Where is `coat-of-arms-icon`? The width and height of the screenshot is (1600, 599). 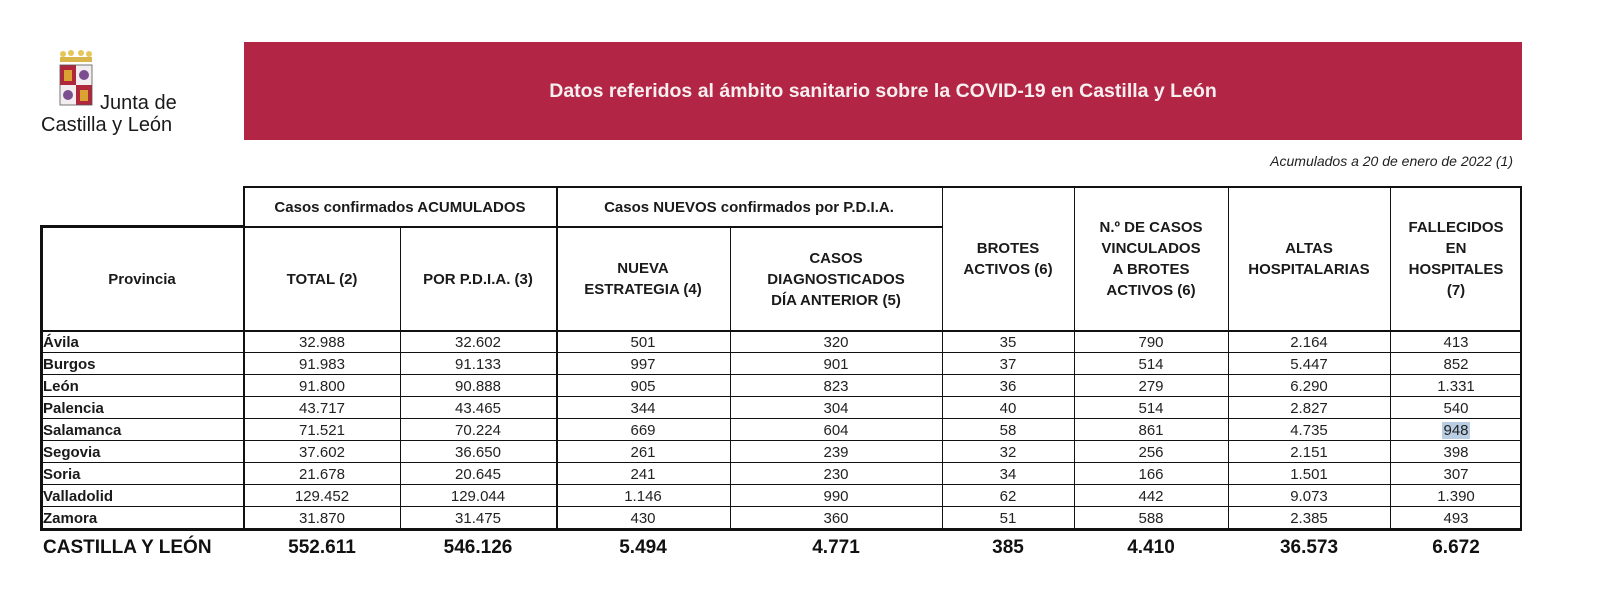
coat-of-arms-icon is located at coordinates (76, 78).